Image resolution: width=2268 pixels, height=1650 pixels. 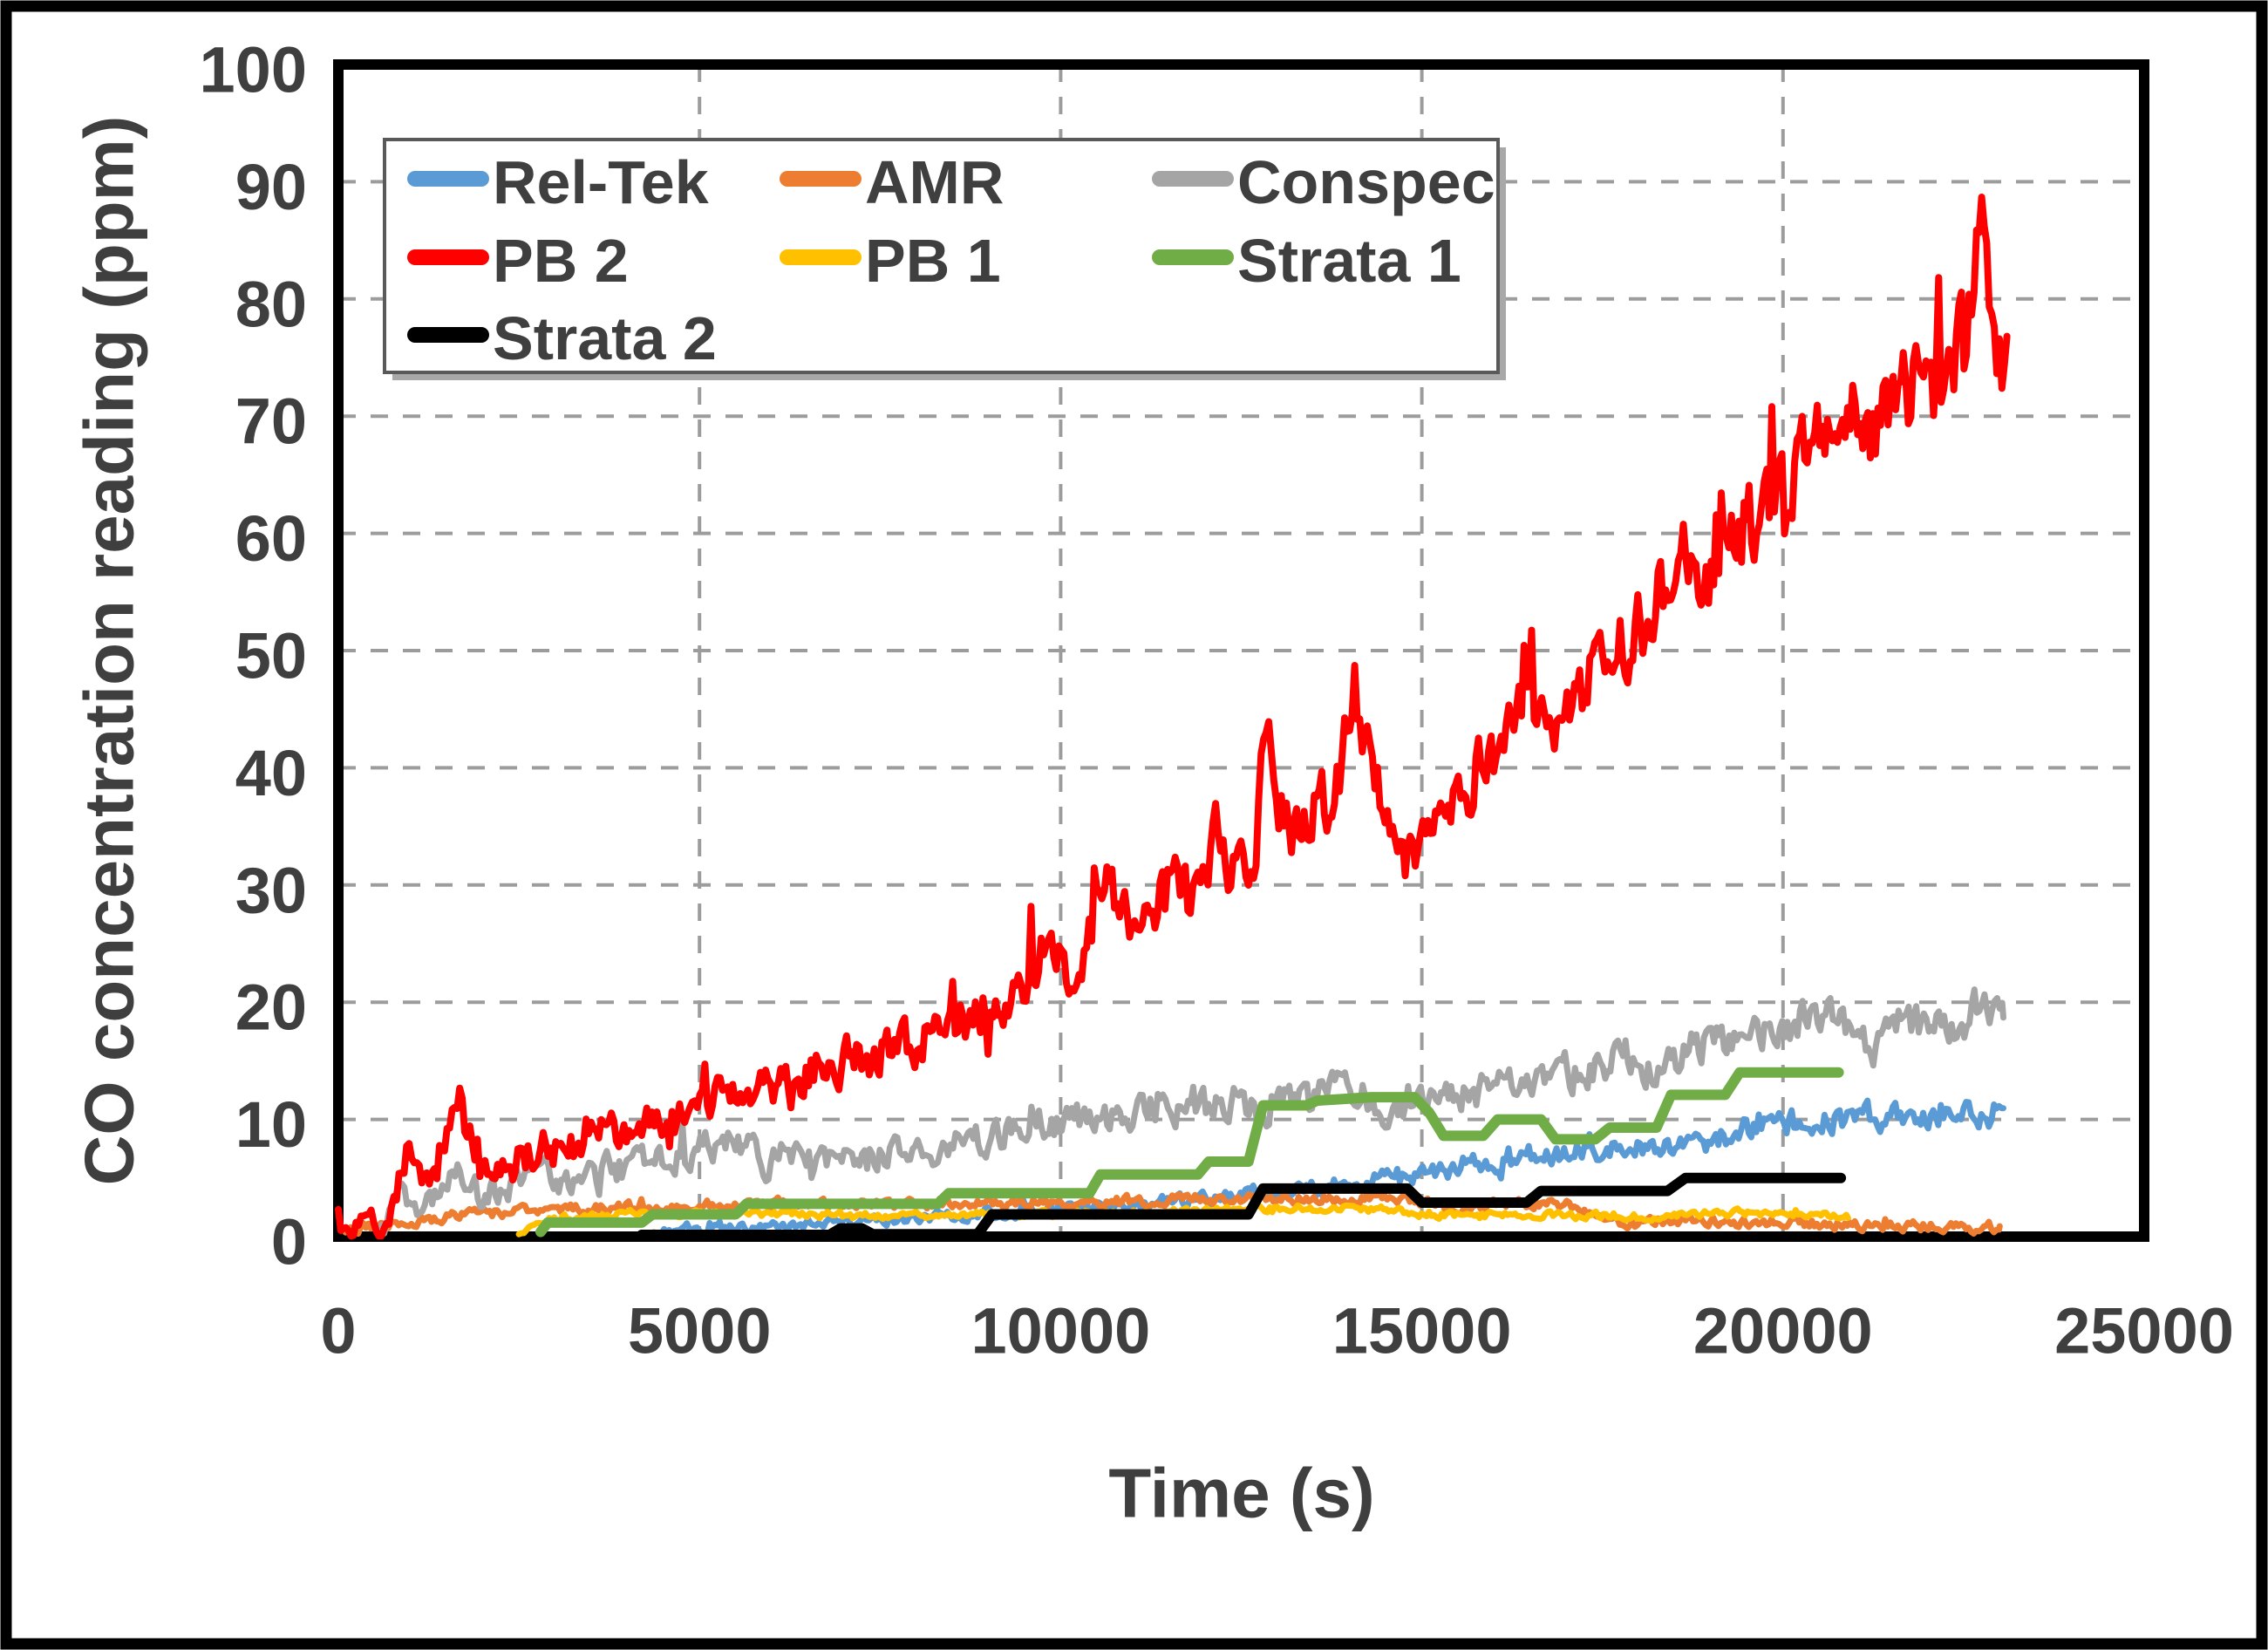 What do you see at coordinates (1349, 261) in the screenshot?
I see `legend-label-strata-1: Strata 1` at bounding box center [1349, 261].